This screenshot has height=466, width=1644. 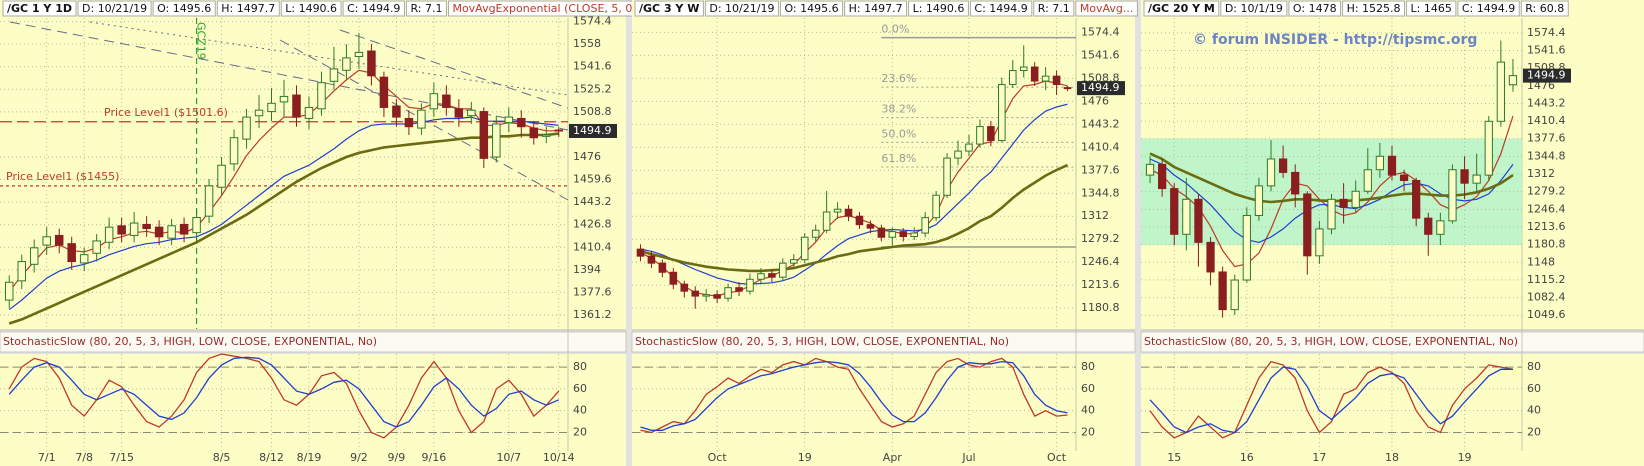 I want to click on price-level-label: Price Level1 ($1501.6), so click(x=166, y=112).